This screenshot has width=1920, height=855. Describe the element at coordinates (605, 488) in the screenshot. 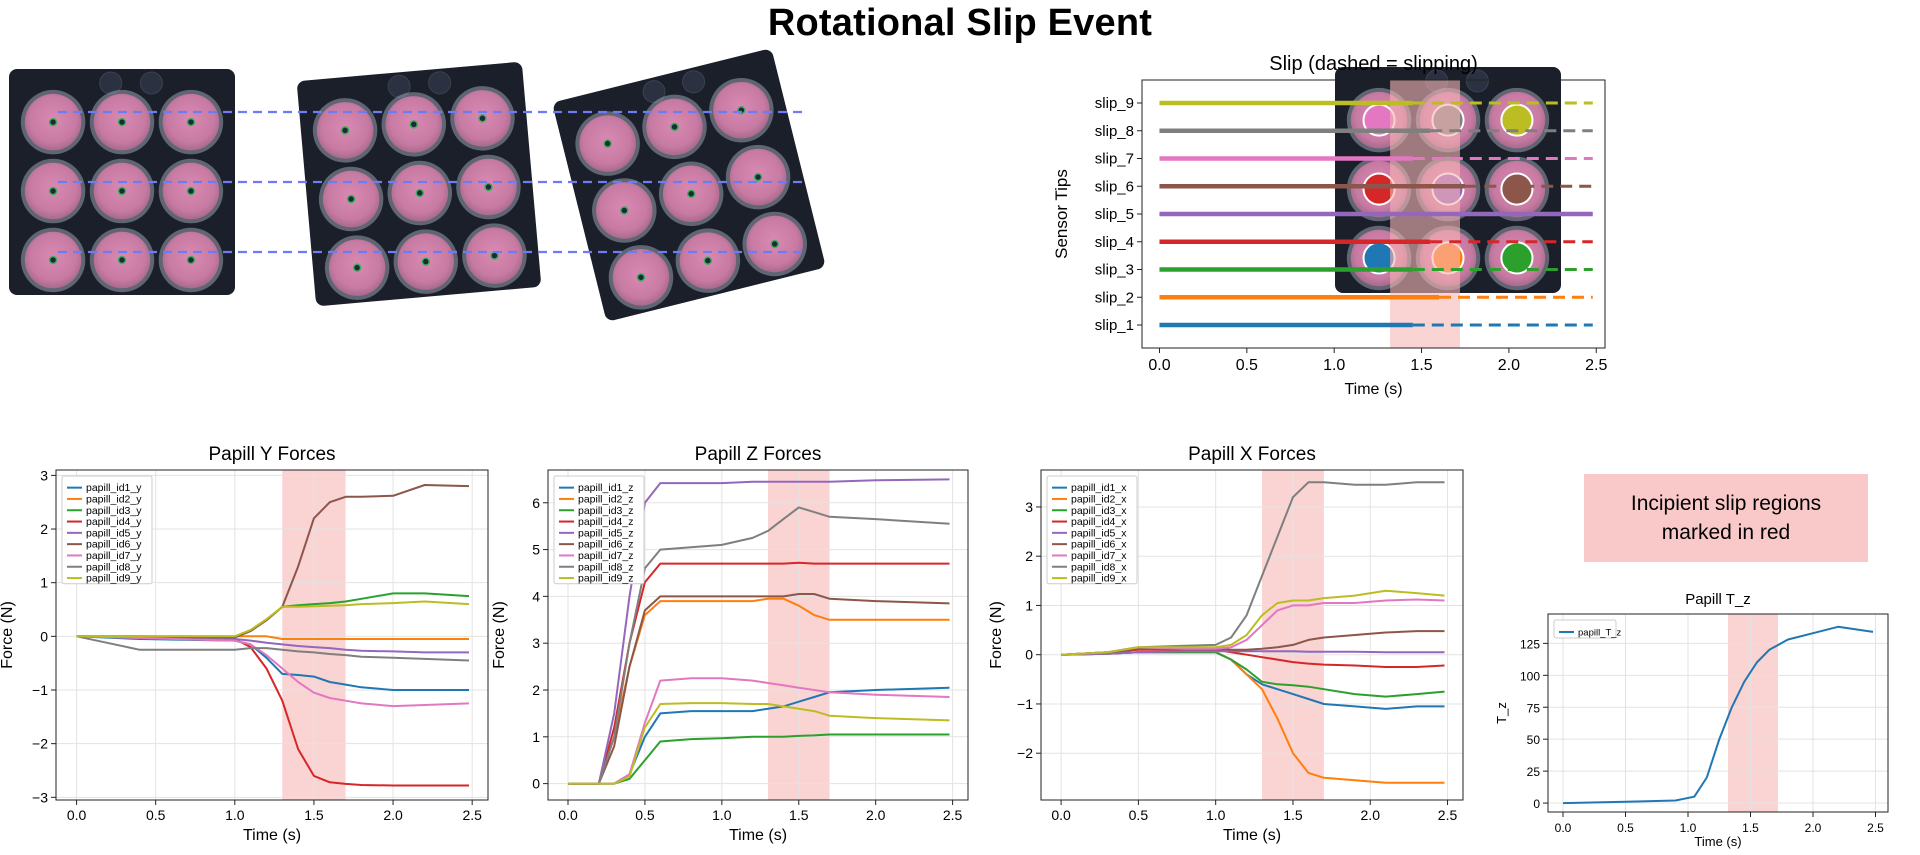

I see `legend-entry: papill_id1_z` at that location.